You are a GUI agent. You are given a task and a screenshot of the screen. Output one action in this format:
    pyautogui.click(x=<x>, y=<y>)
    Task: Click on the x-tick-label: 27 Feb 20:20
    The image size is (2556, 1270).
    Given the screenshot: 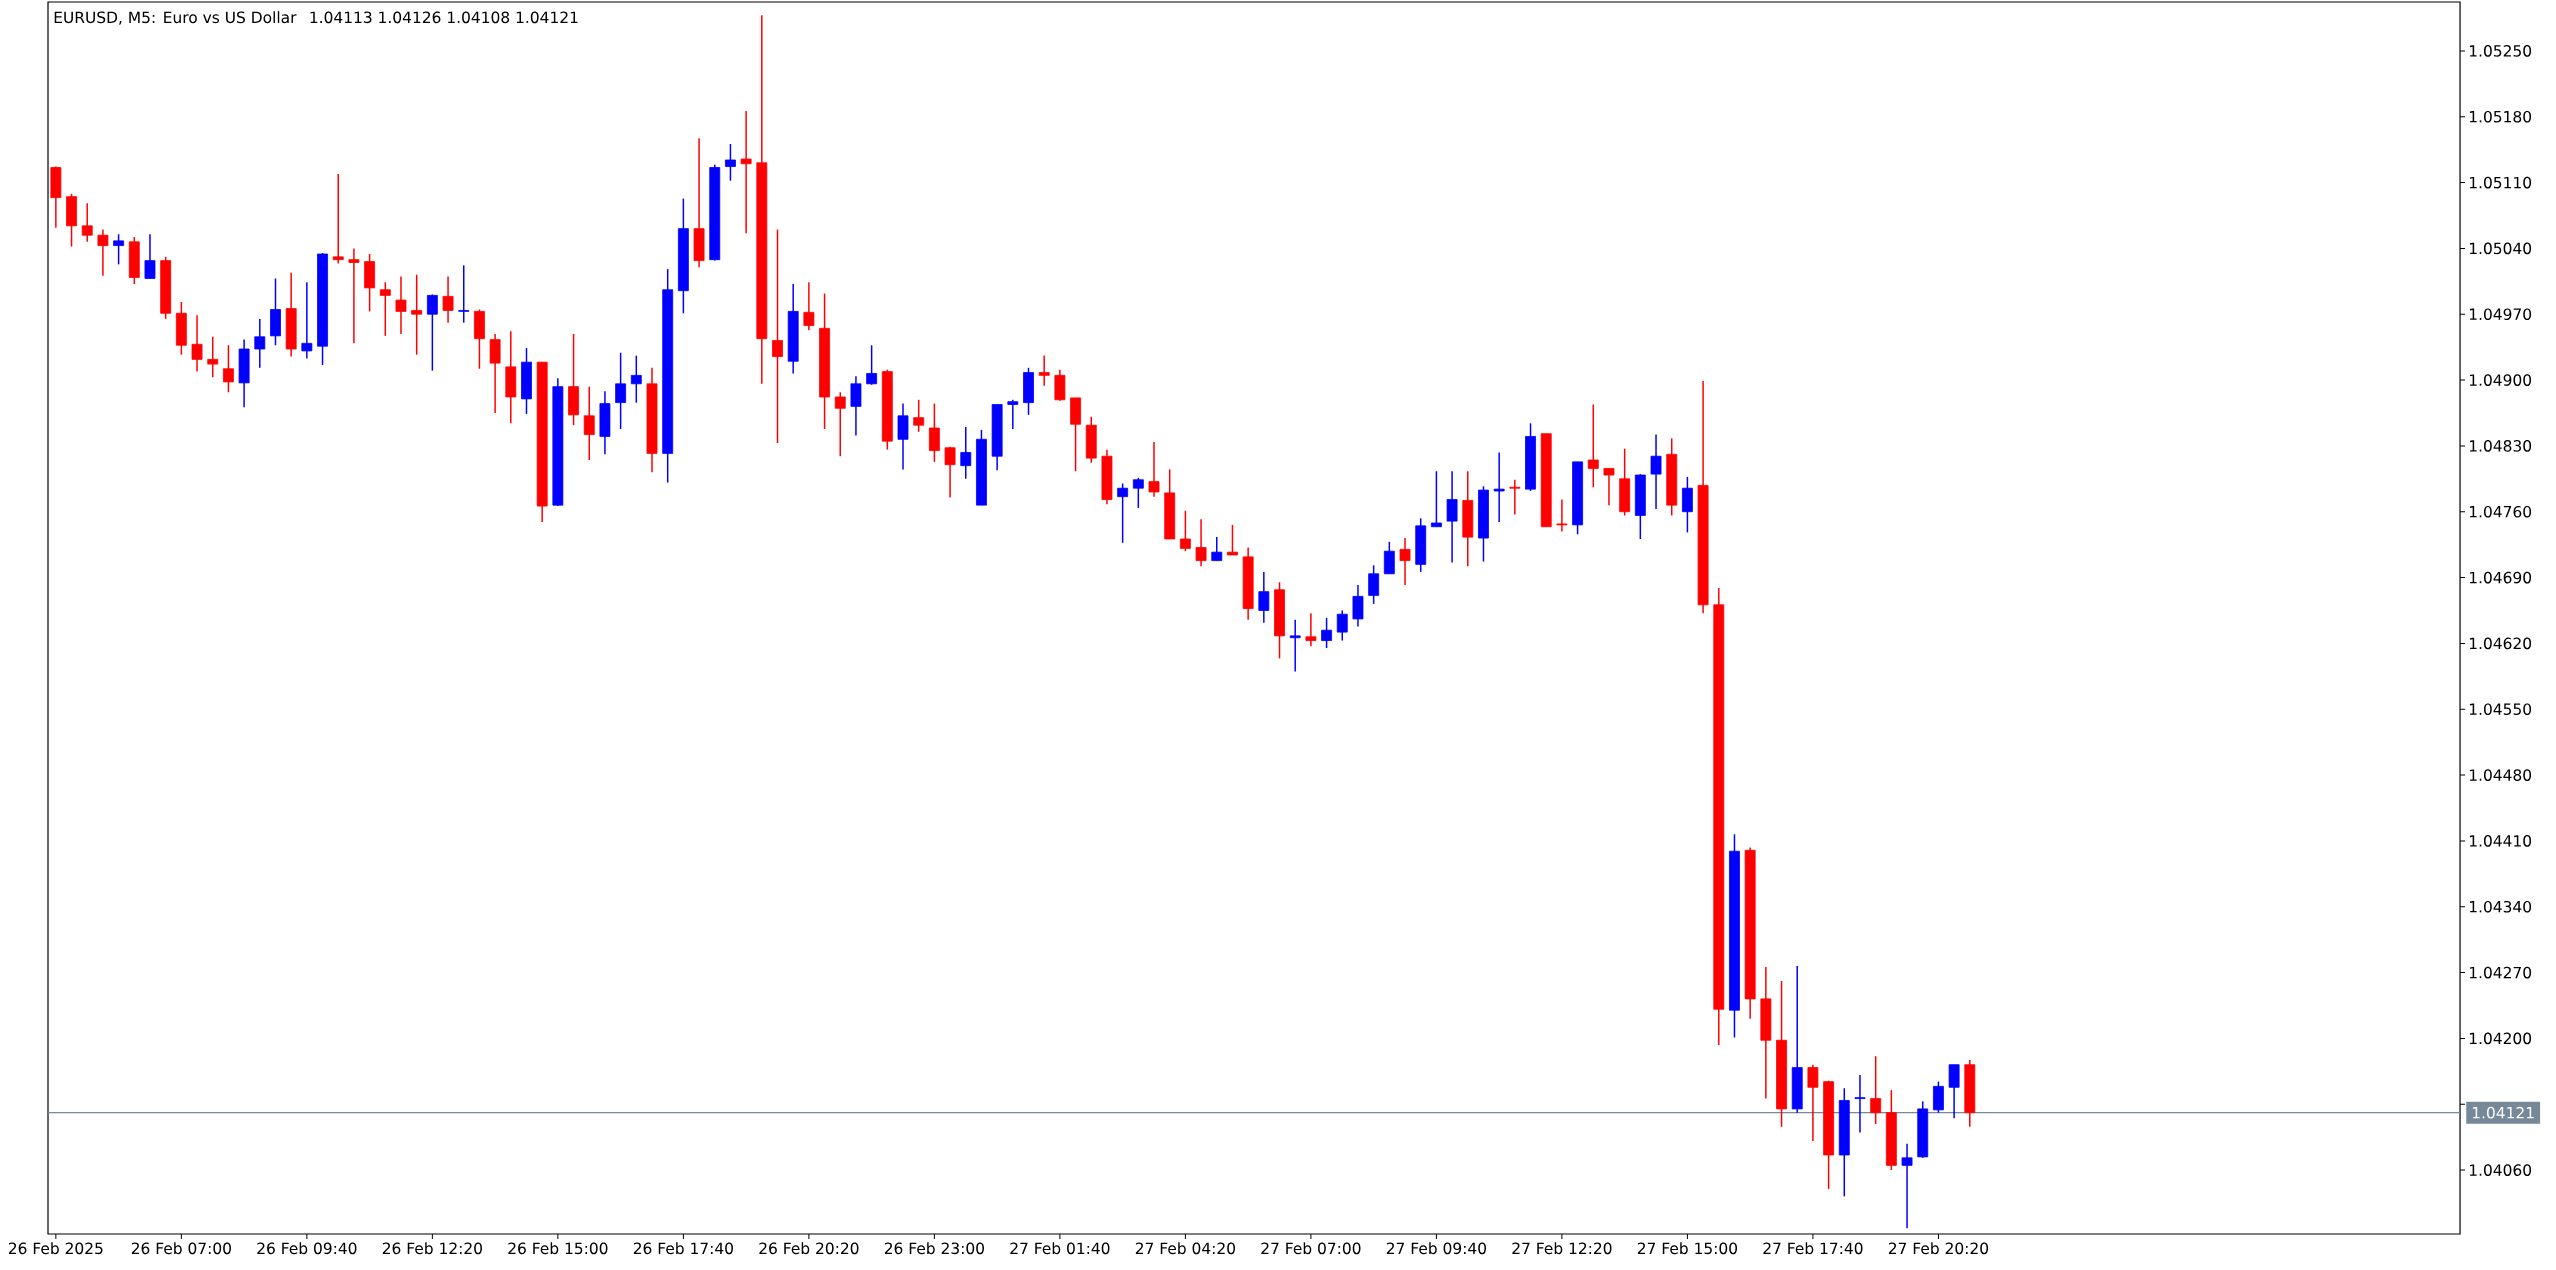 What is the action you would take?
    pyautogui.click(x=1938, y=1248)
    